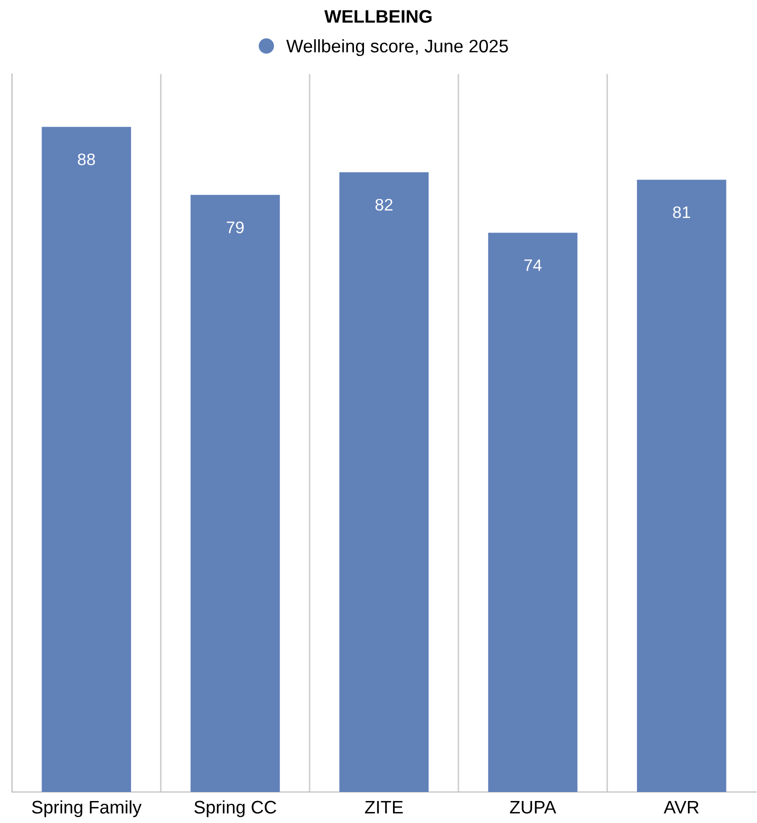  What do you see at coordinates (378, 16) in the screenshot?
I see `chart-title: WELLBEING` at bounding box center [378, 16].